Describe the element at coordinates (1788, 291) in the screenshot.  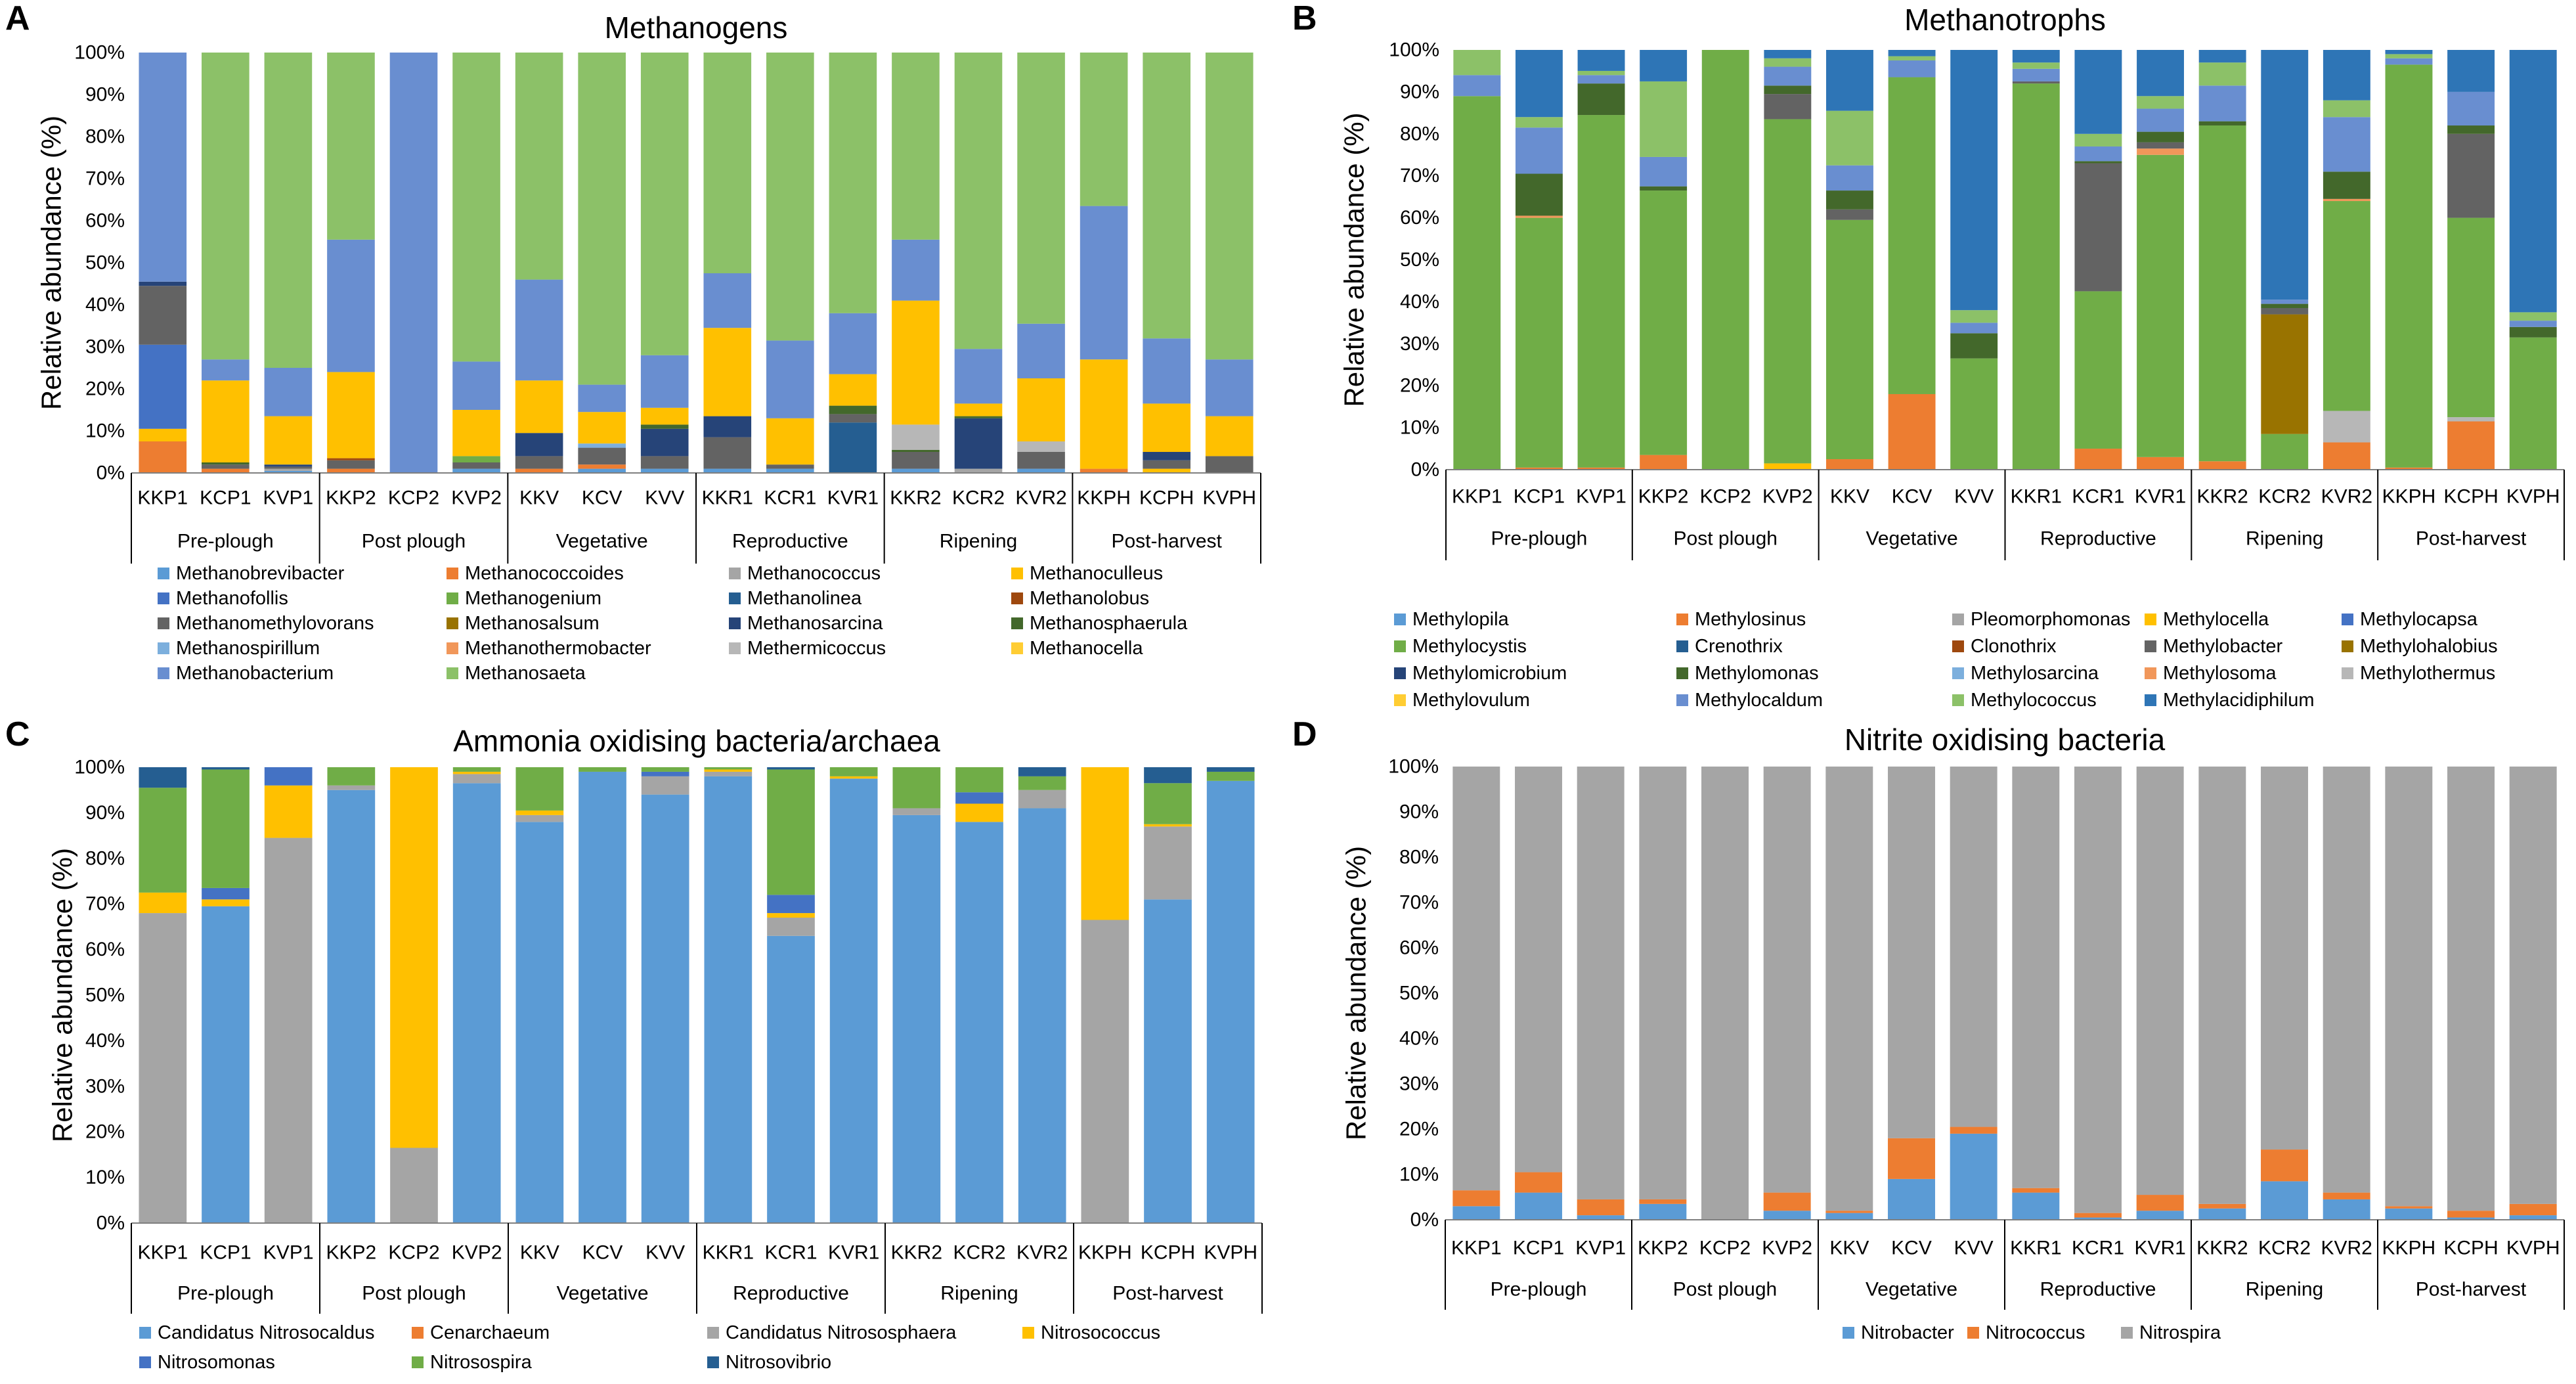
I see `bar-segment-kvp2-methylocystis` at that location.